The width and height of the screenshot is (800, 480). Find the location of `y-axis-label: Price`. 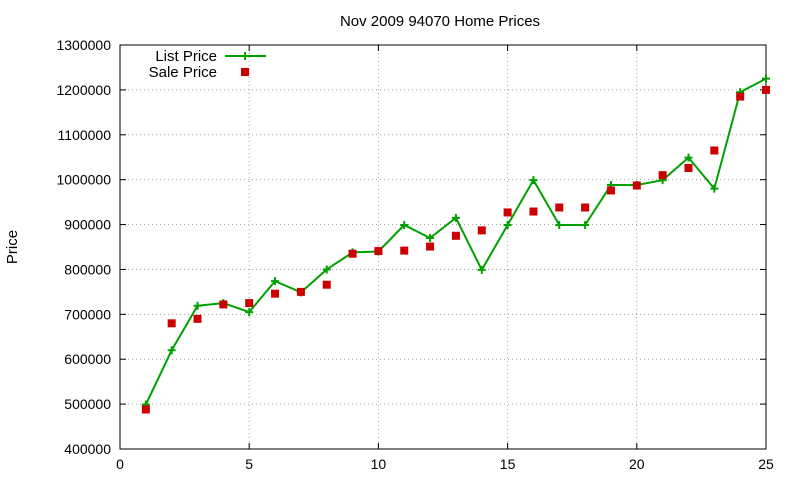

y-axis-label: Price is located at coordinates (12, 247).